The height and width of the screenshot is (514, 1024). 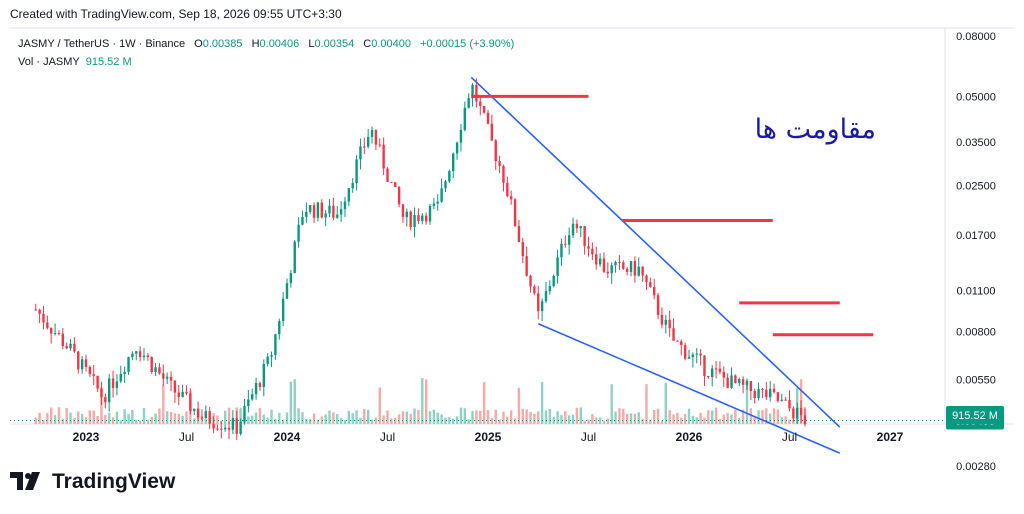 What do you see at coordinates (976, 467) in the screenshot?
I see `price-tick-label: 0.00280` at bounding box center [976, 467].